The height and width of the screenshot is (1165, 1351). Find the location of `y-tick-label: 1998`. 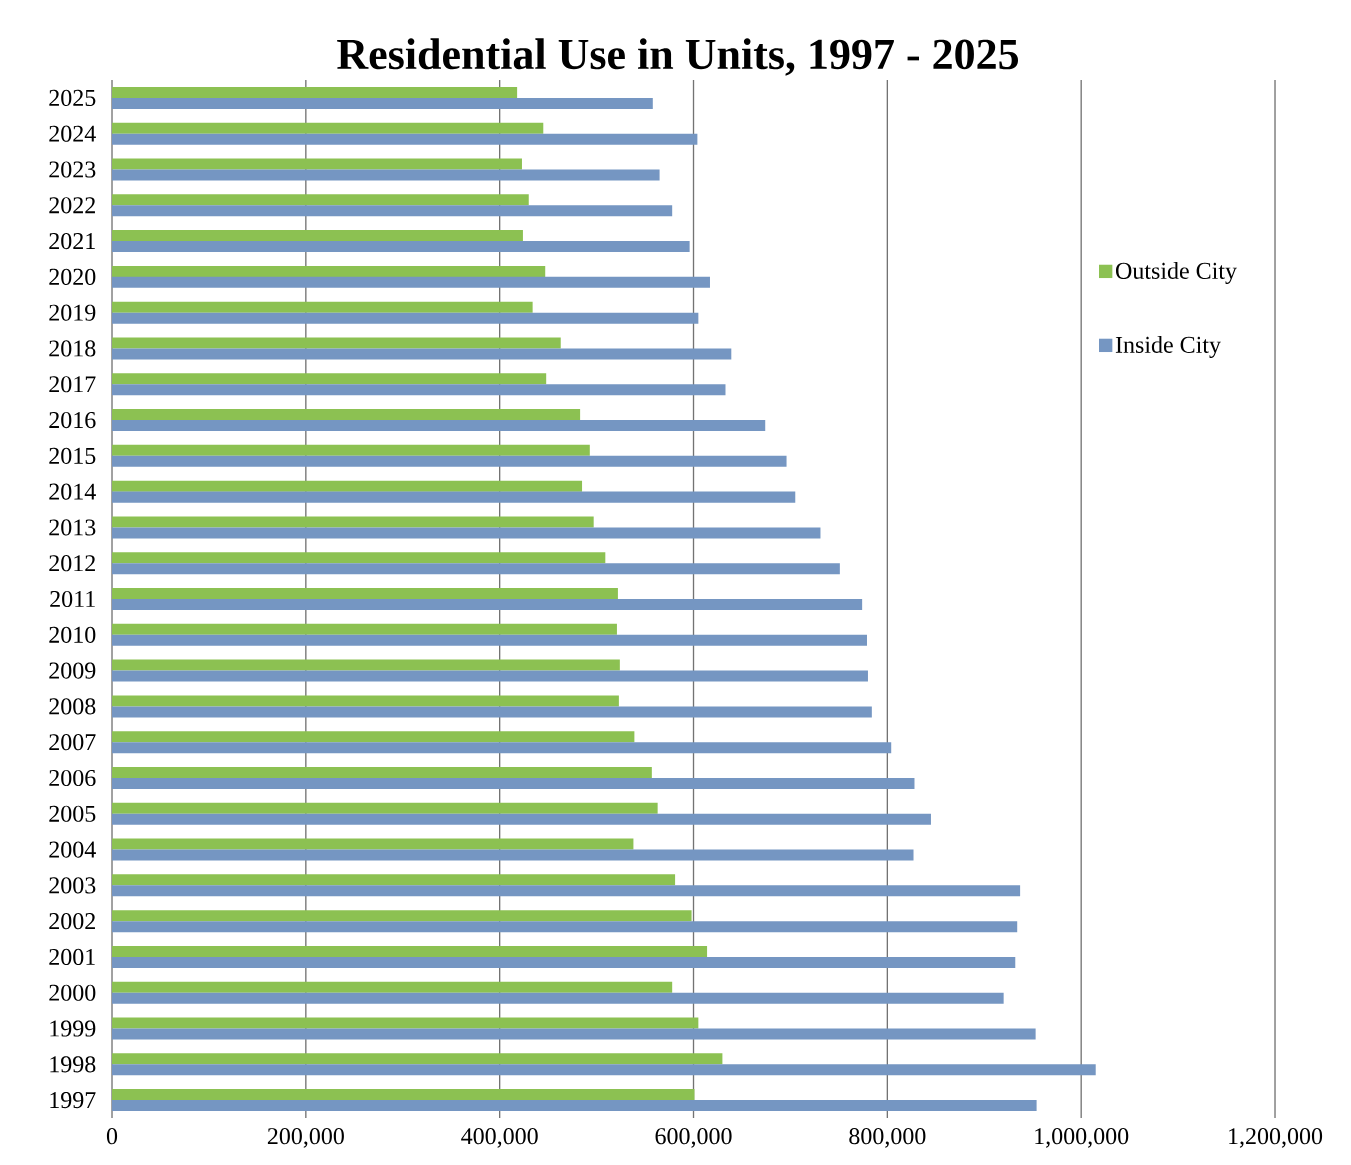

y-tick-label: 1998 is located at coordinates (73, 1064).